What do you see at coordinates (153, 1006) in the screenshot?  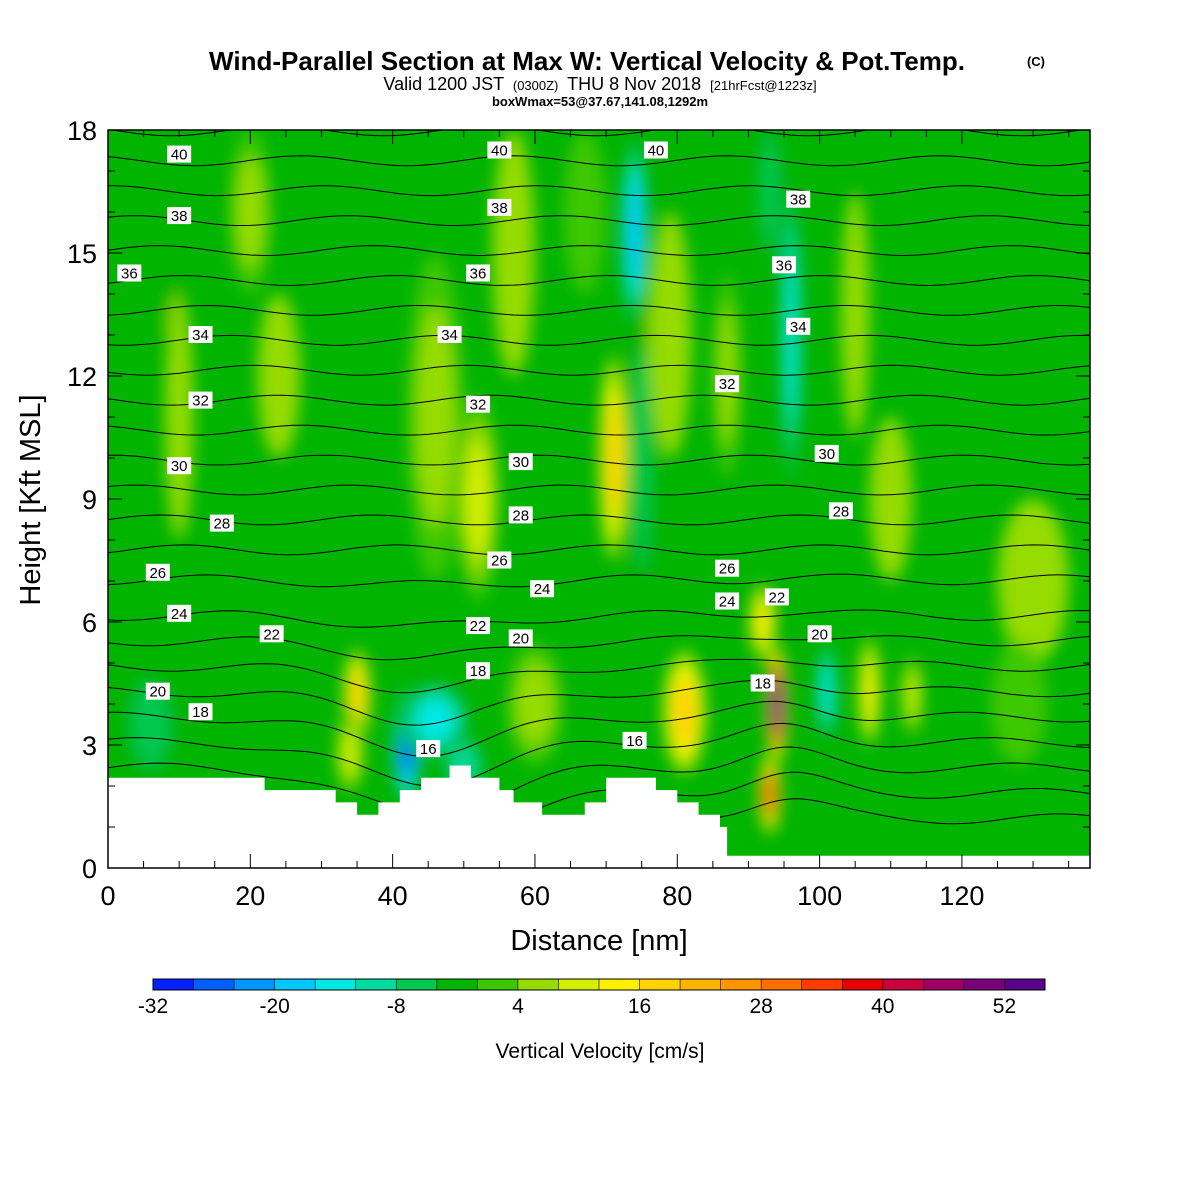 I see `colorbar-label: -32` at bounding box center [153, 1006].